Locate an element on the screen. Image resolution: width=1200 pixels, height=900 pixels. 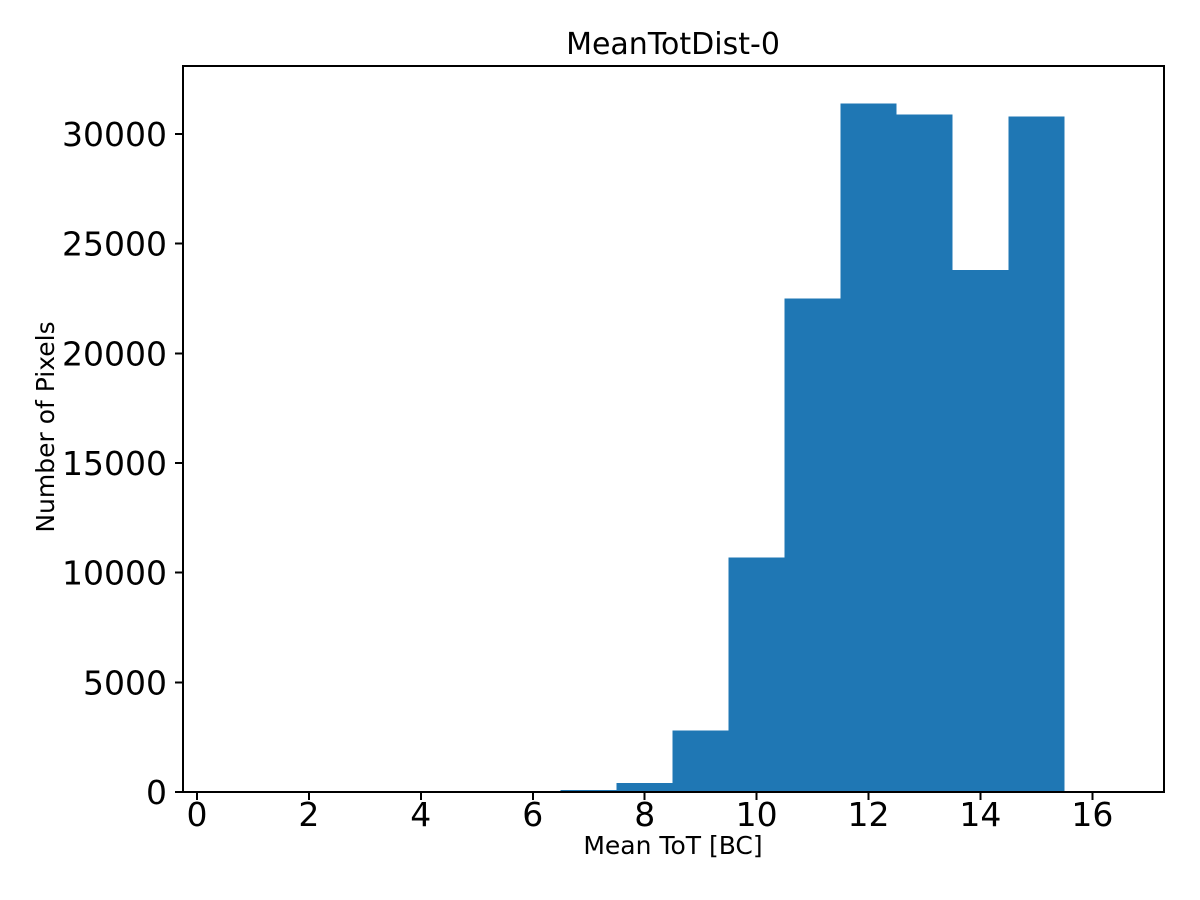
y-tick-label: 20000 is located at coordinates (114, 353).